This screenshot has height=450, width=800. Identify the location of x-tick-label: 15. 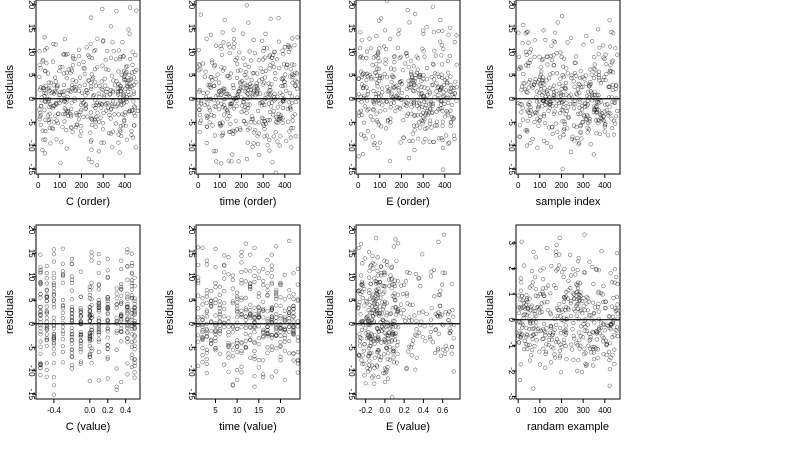
(258, 410).